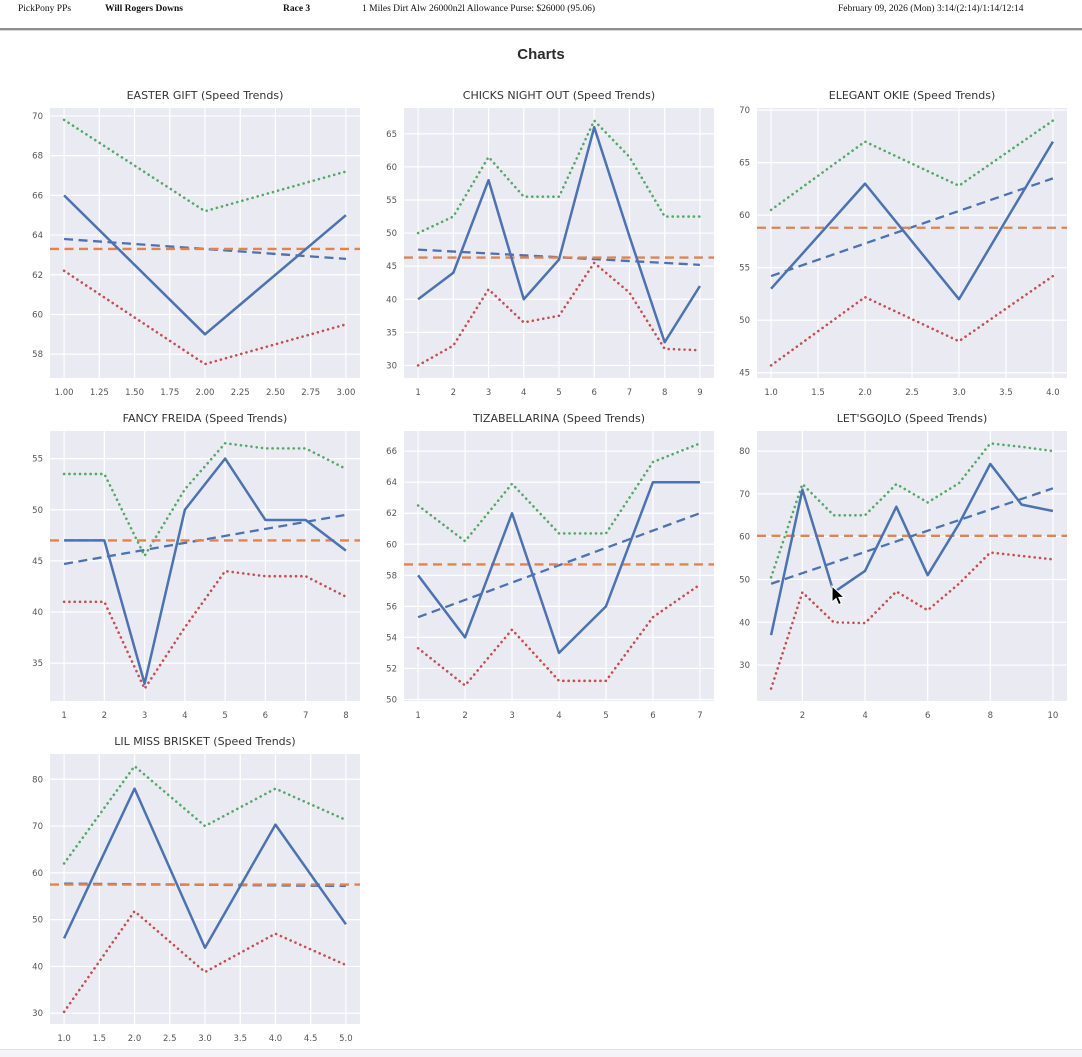  Describe the element at coordinates (391, 669) in the screenshot. I see `y-axis-tick-label: 52` at that location.